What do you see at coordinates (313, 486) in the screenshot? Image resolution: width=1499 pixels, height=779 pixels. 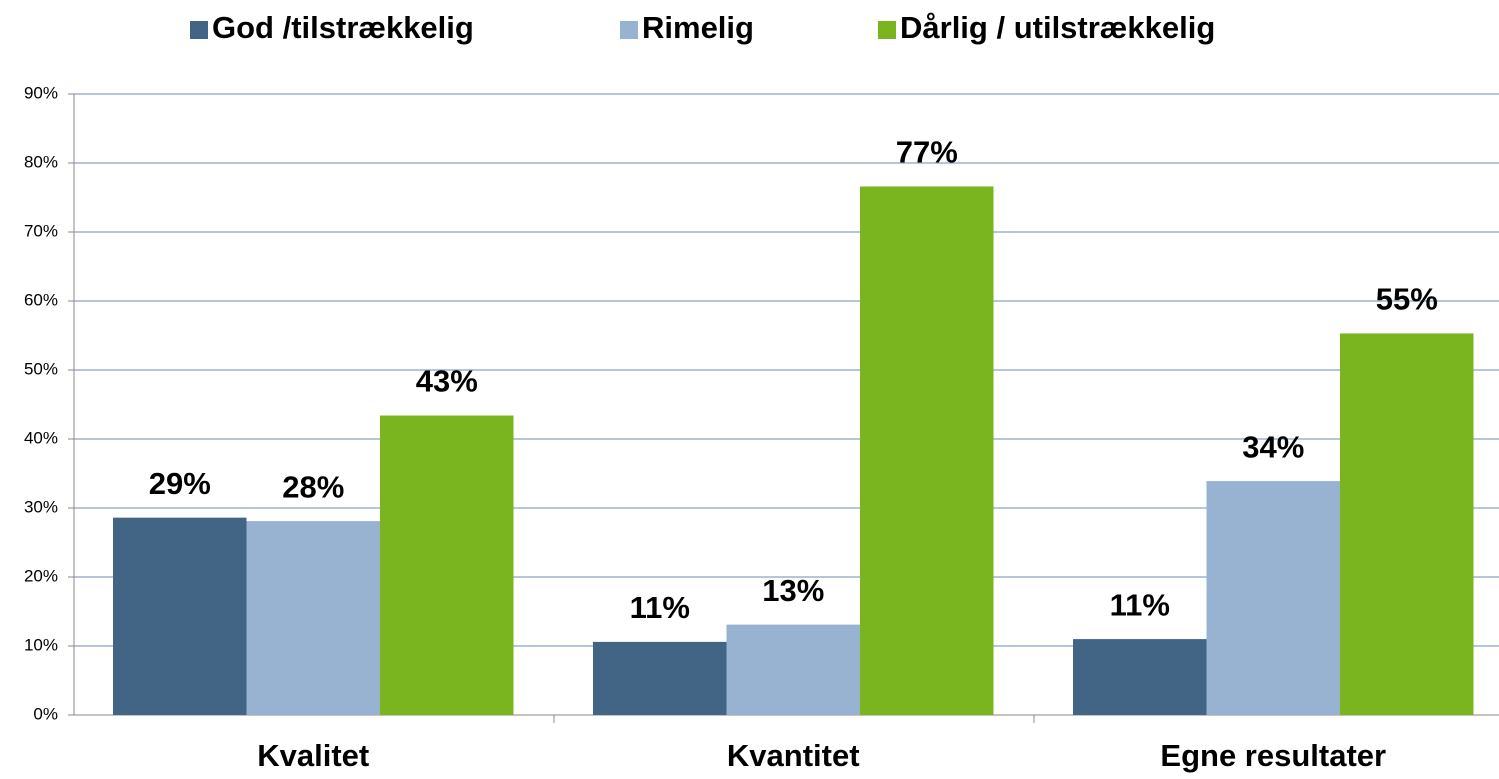 I see `data-label: 28%` at bounding box center [313, 486].